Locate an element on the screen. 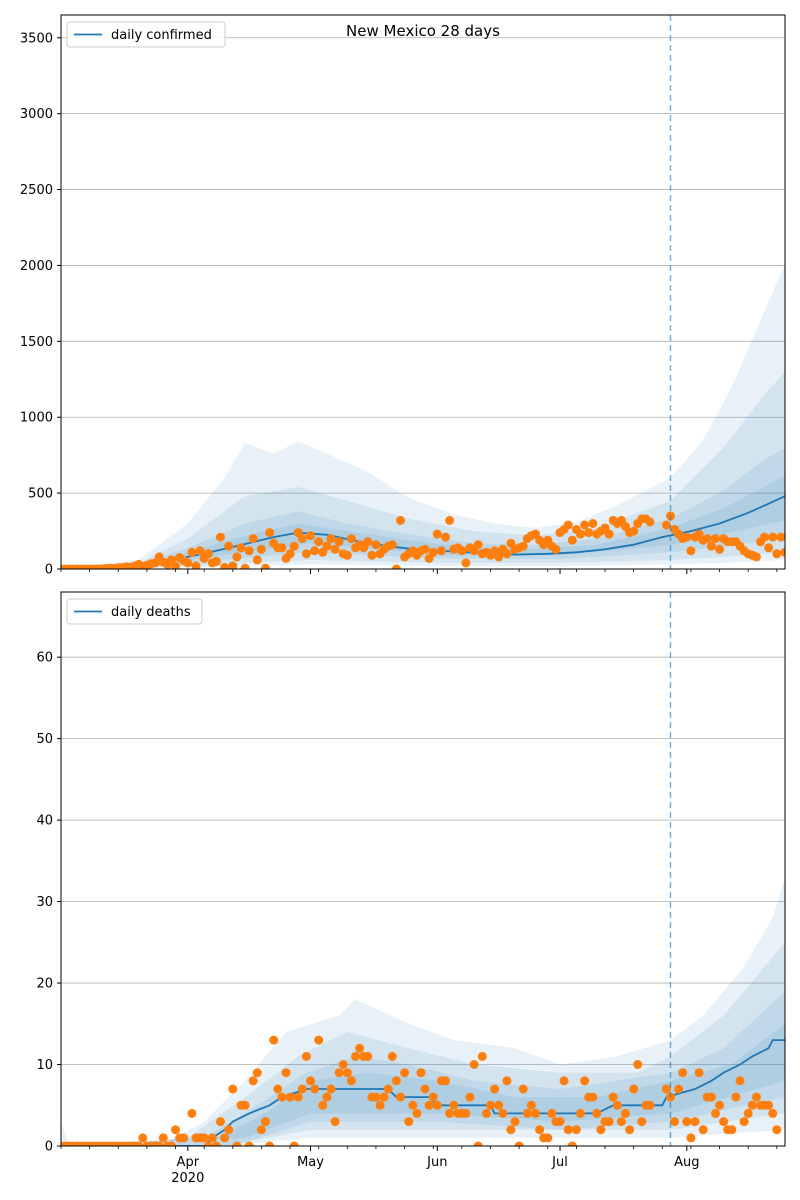  y-tick-label: 2500 is located at coordinates (36, 190).